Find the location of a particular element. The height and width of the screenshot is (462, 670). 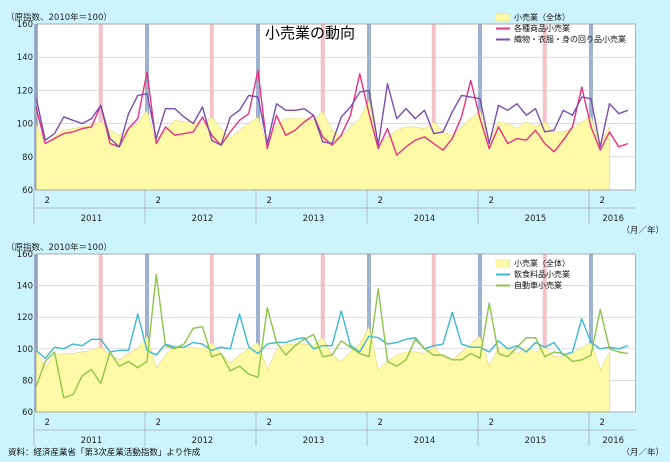

legend-entry: 各種商品小売業 is located at coordinates (542, 28).